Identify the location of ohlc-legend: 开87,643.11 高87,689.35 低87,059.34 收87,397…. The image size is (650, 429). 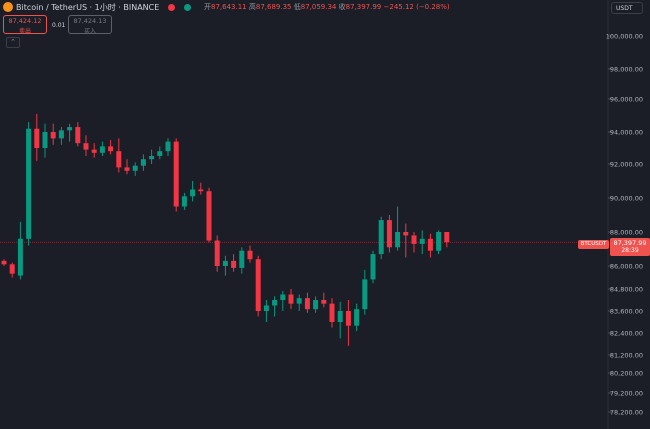
(327, 7).